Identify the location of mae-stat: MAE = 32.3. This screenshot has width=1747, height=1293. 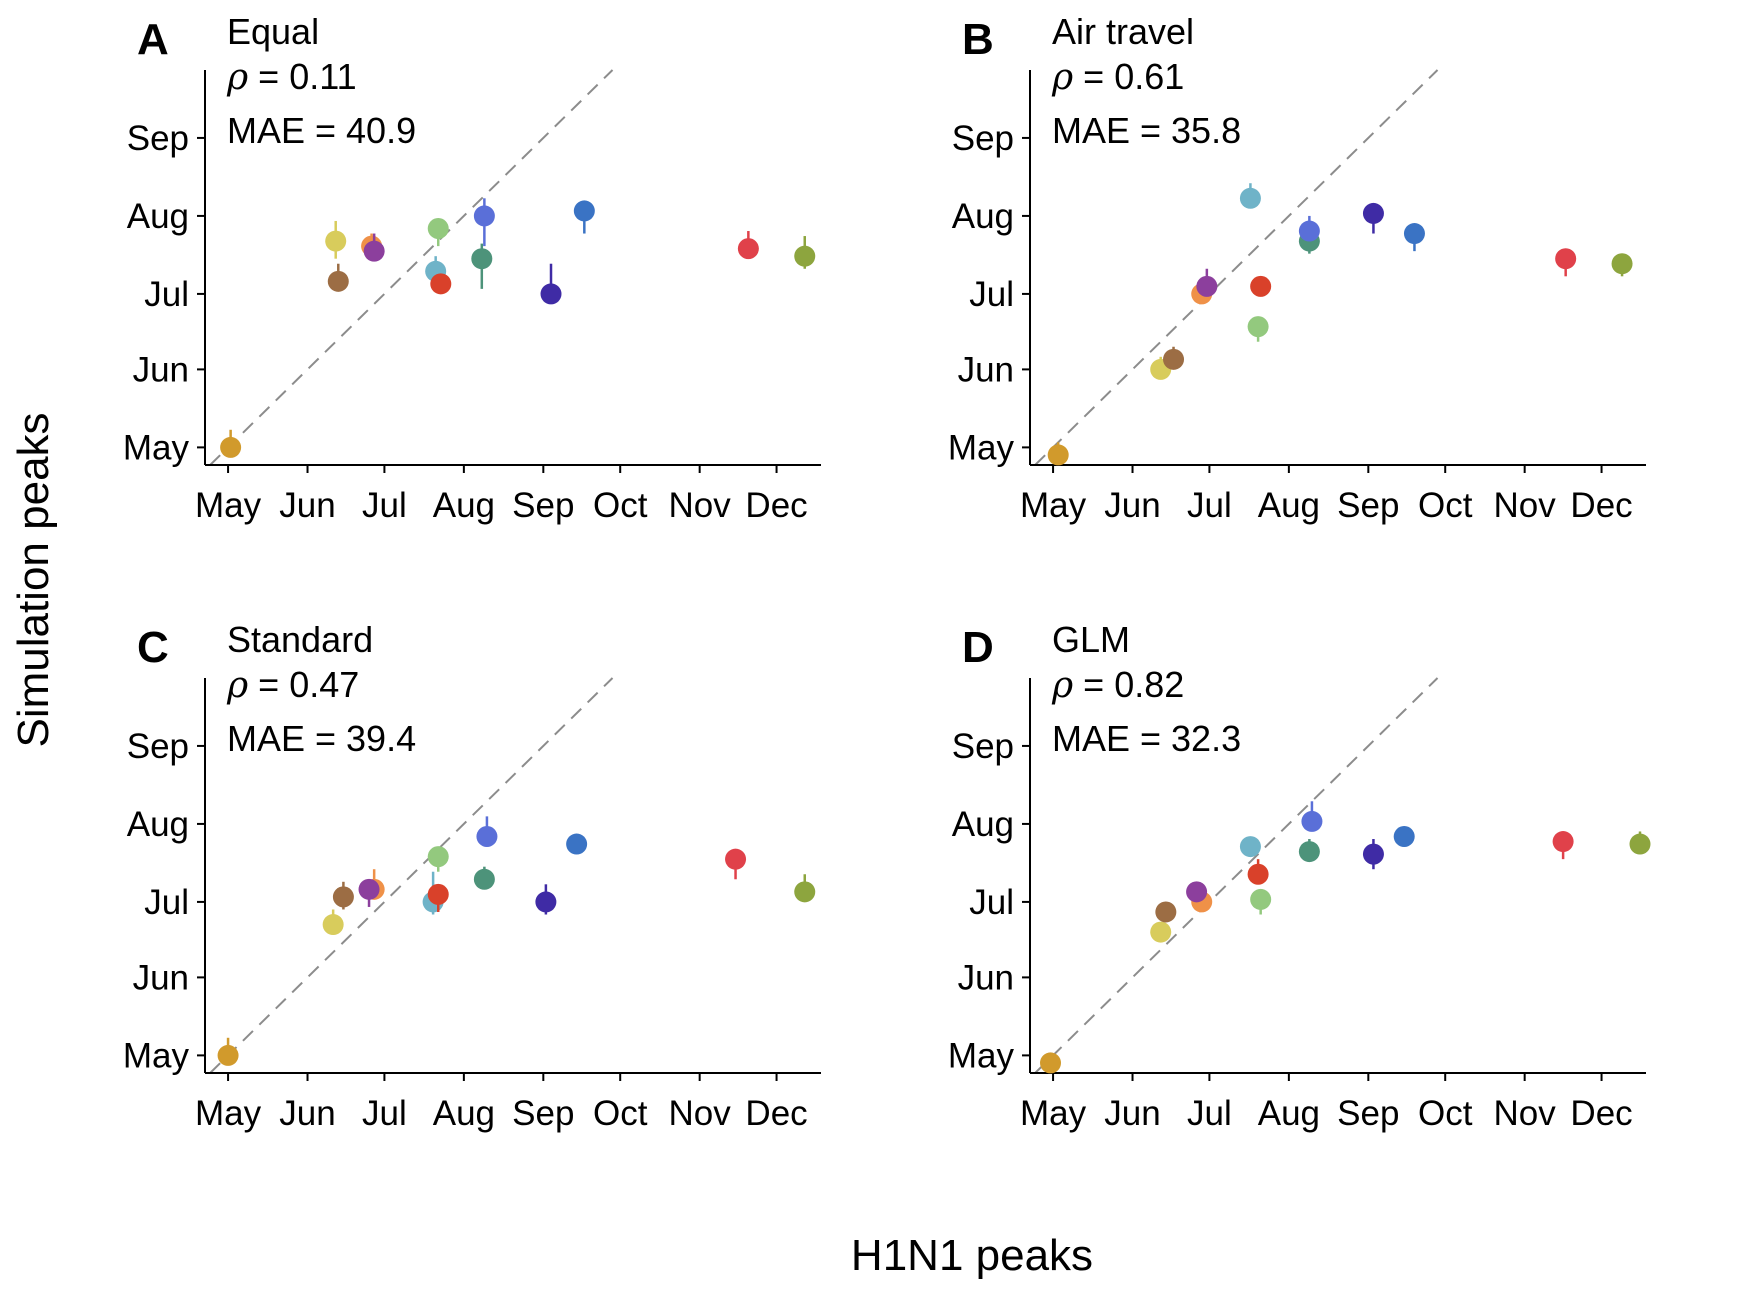
(1146, 738).